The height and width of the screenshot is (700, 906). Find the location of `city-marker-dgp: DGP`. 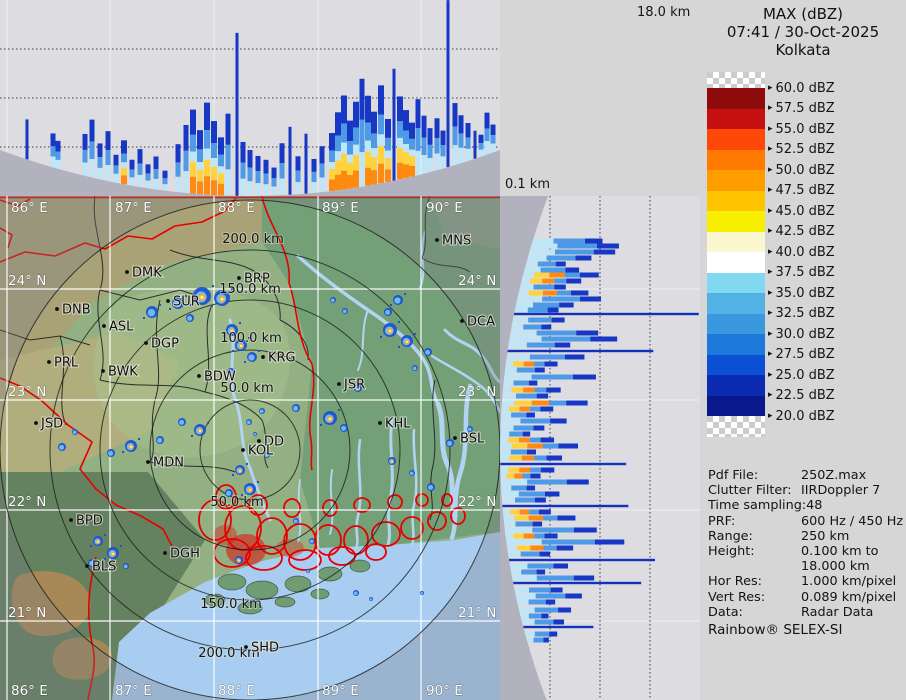

city-marker-dgp: DGP is located at coordinates (162, 344).